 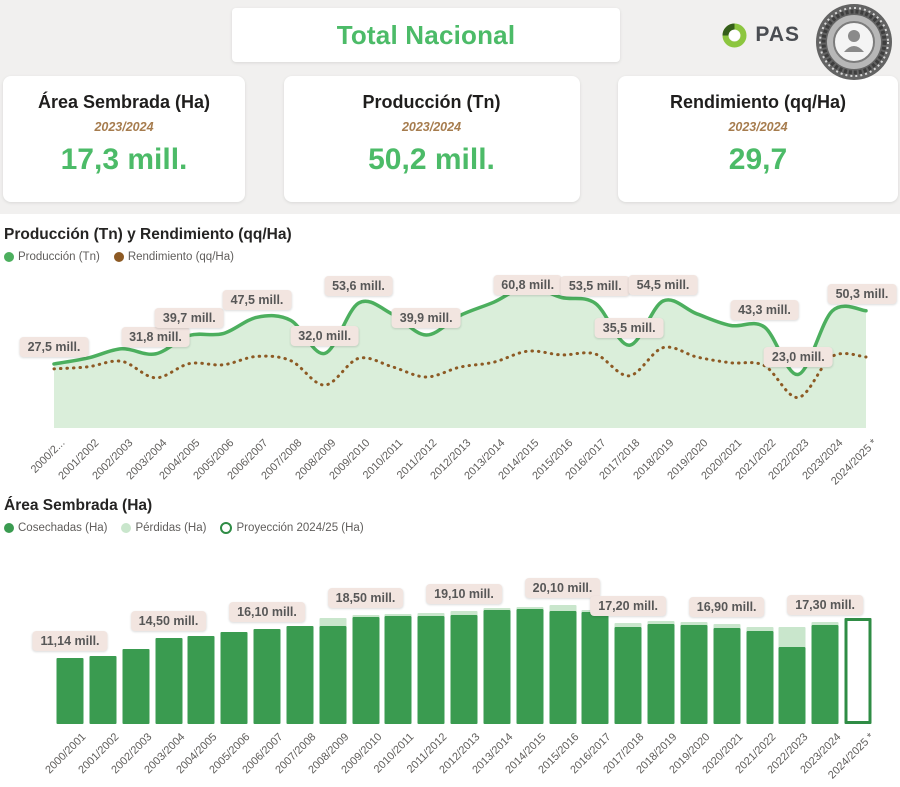 I want to click on data-label: 54,5 mill., so click(x=663, y=285).